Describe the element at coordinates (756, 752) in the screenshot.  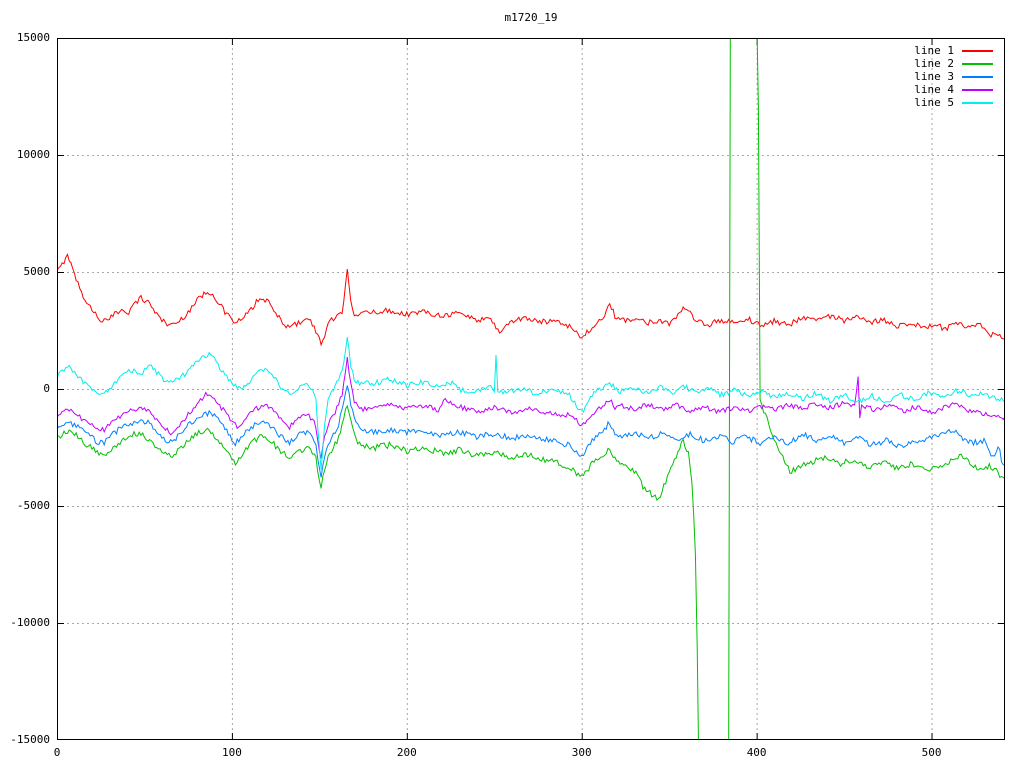
I see `x-tick-label: 400` at that location.